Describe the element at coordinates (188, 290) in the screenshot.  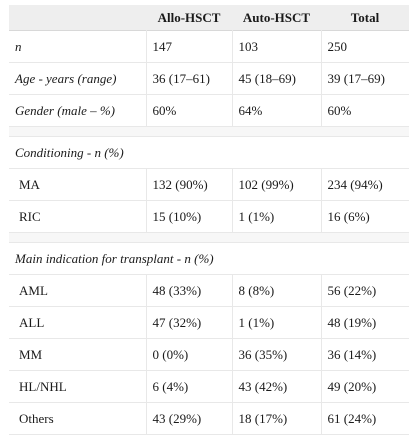
I see `cell-allo: 48 (33%)` at that location.